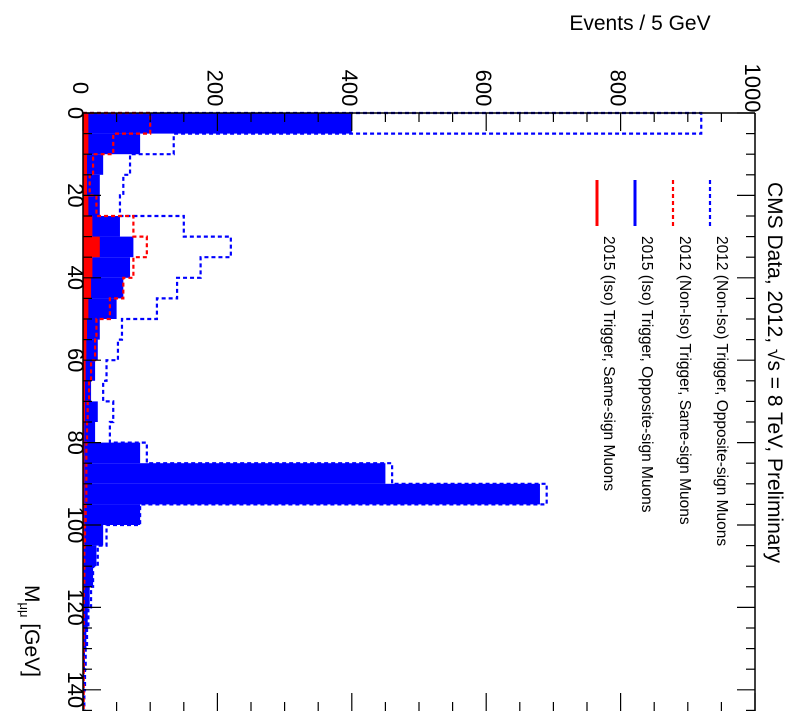  What do you see at coordinates (646, 374) in the screenshot?
I see `legend-label-2: 2015 (Iso) Trigger, Opposite-sign Muons` at bounding box center [646, 374].